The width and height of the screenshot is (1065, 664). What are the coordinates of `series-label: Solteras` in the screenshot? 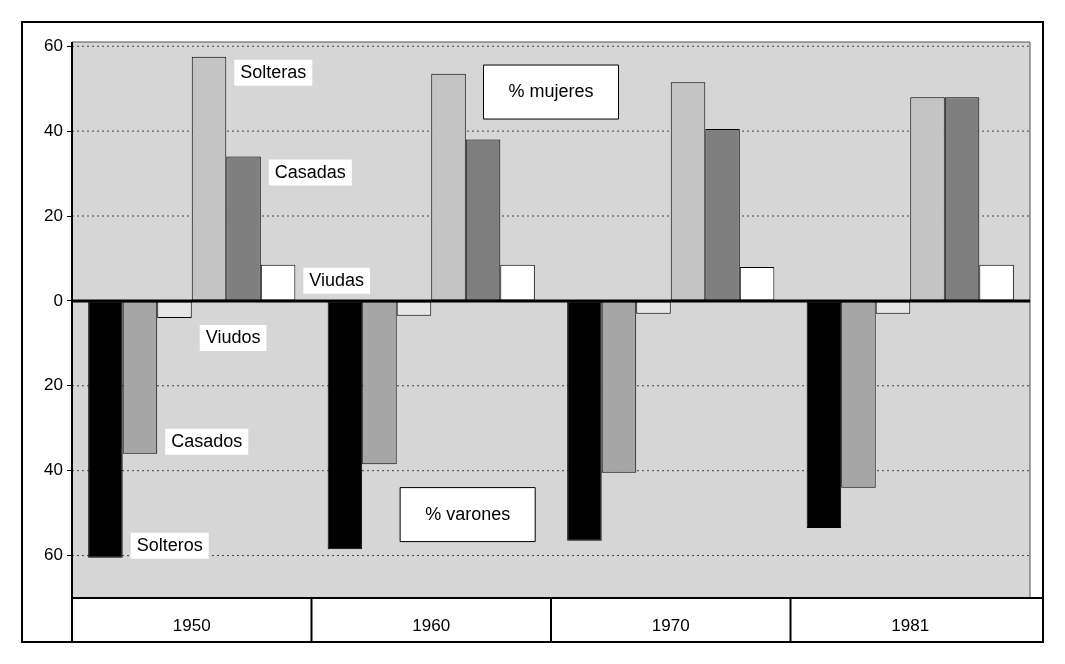 It's located at (273, 71).